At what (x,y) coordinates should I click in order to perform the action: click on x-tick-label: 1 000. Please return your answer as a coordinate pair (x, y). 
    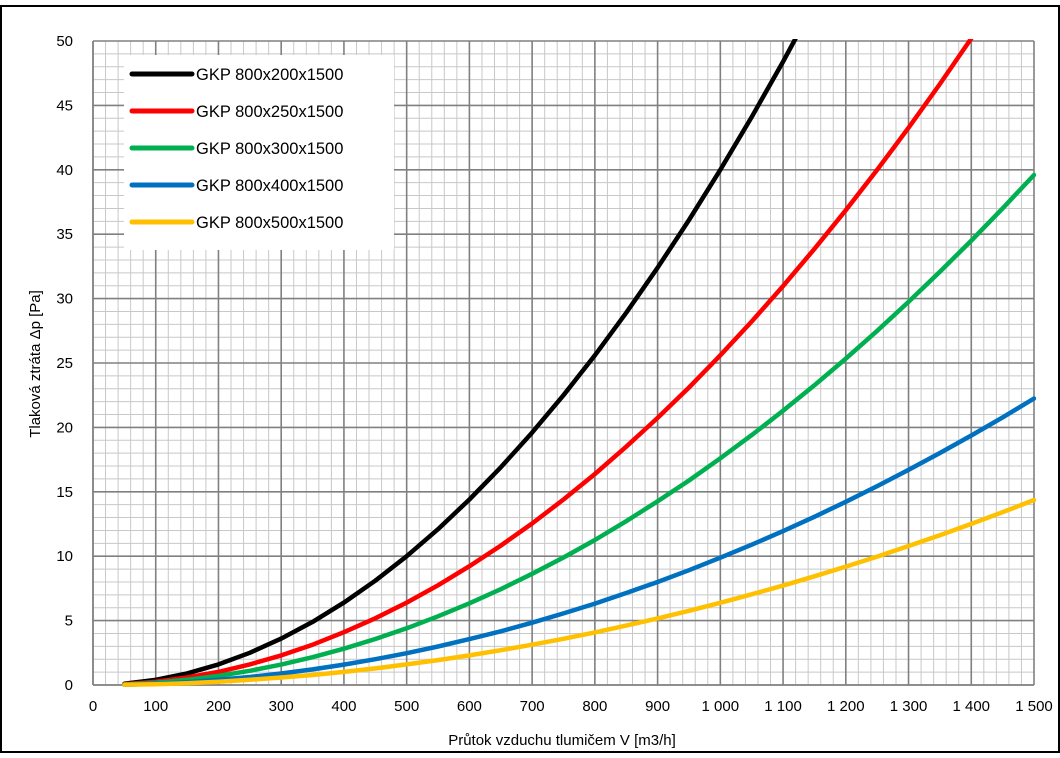
    Looking at the image, I should click on (721, 706).